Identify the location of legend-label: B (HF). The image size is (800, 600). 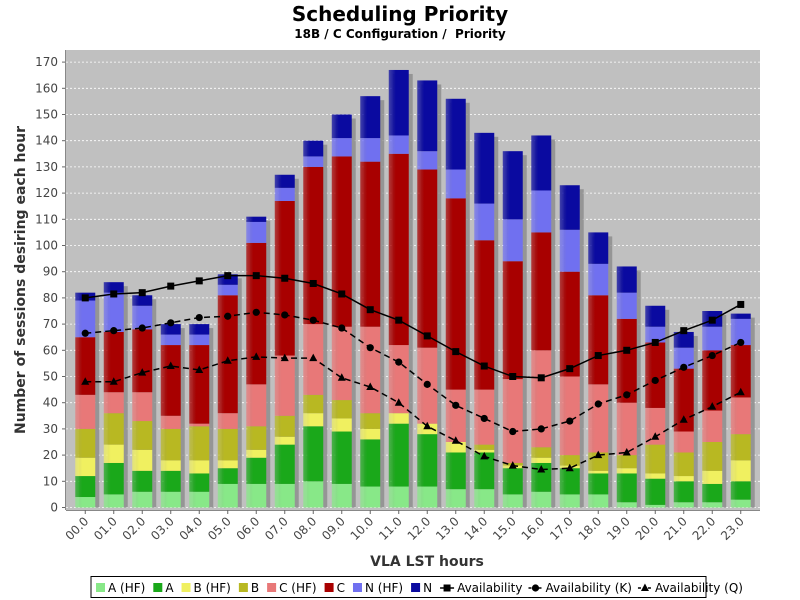
(212, 588).